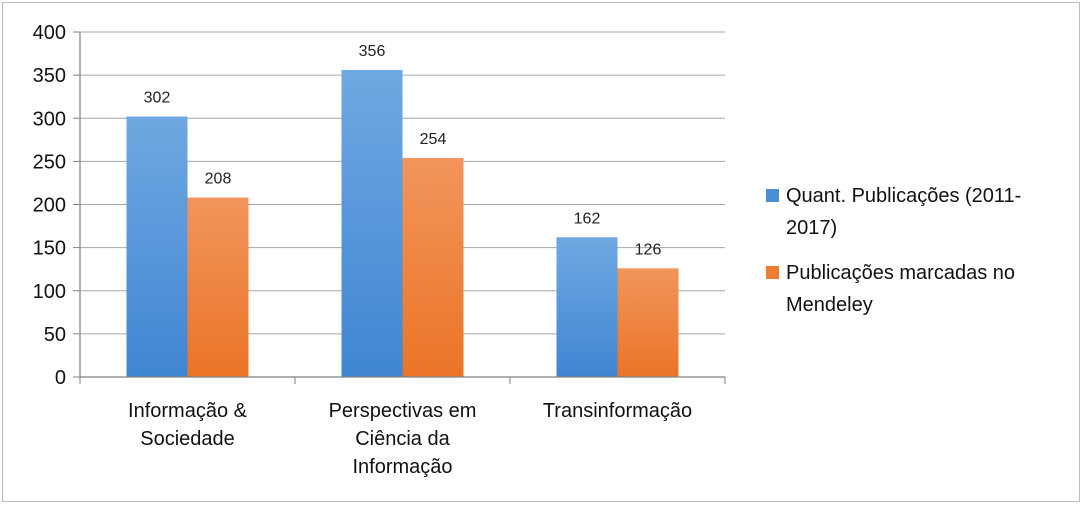 This screenshot has height=507, width=1085. Describe the element at coordinates (903, 196) in the screenshot. I see `legend-label-line: Quant. Publicações (2011-` at that location.